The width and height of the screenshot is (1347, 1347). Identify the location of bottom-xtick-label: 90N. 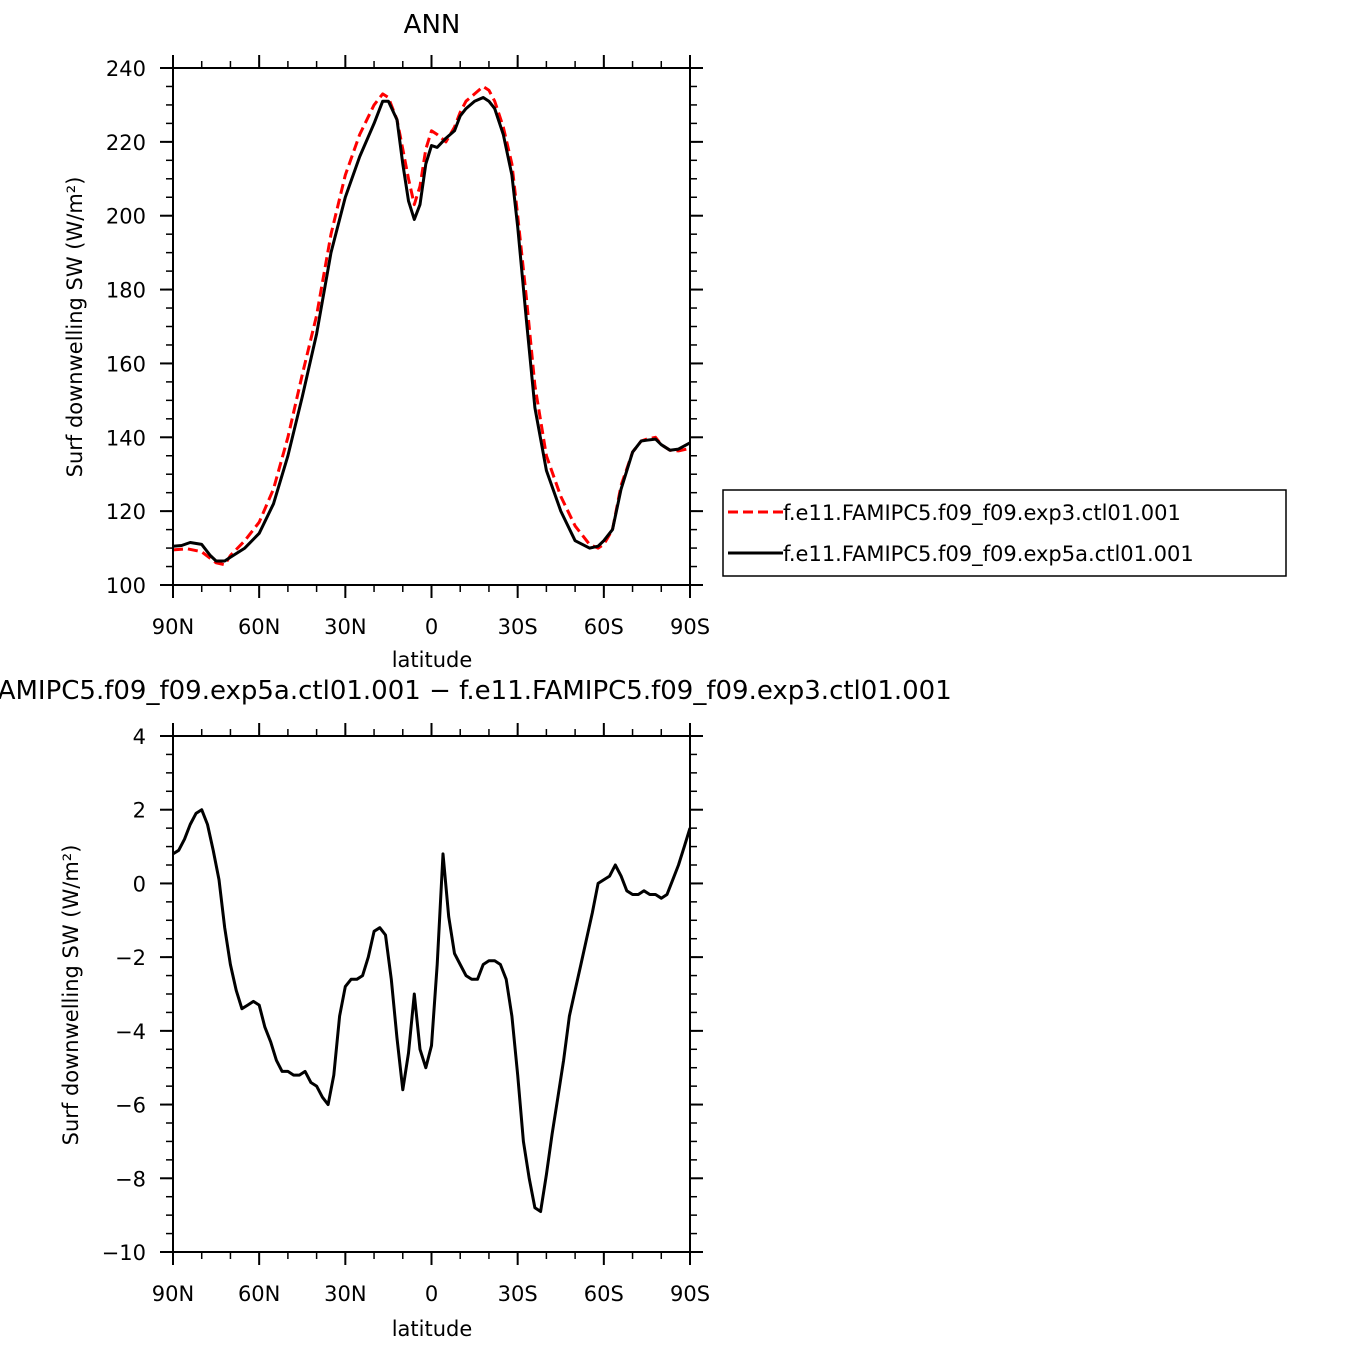
(173, 1294).